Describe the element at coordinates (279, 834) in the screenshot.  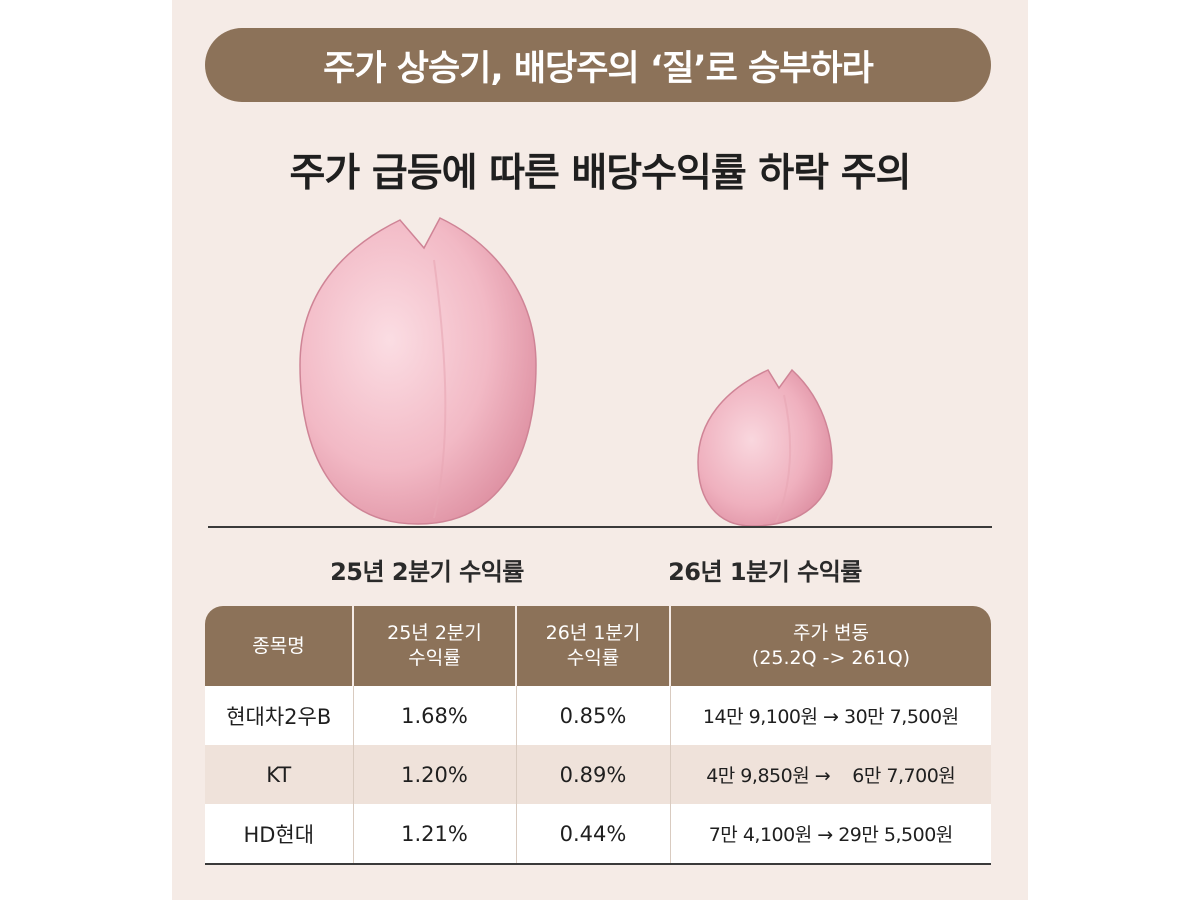
I see `cell-stock-name: HD현대` at that location.